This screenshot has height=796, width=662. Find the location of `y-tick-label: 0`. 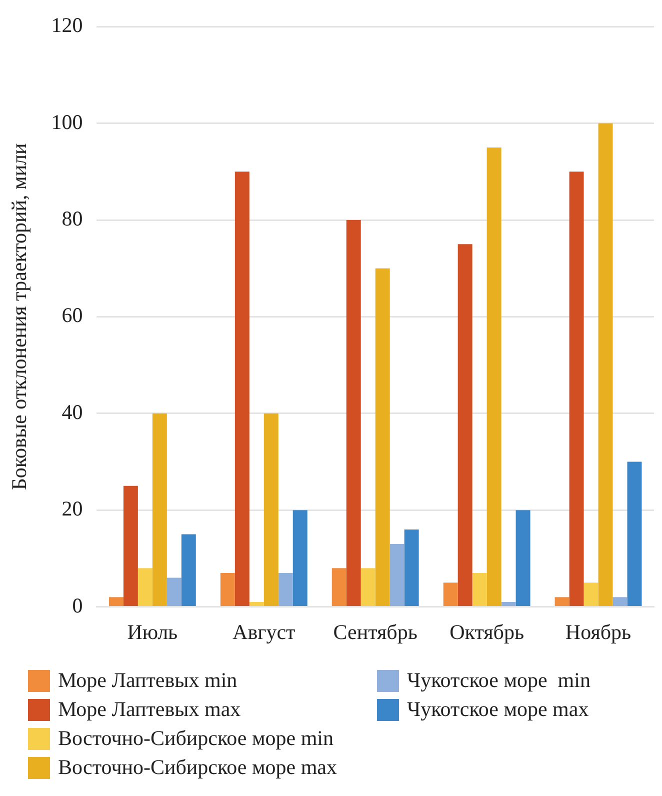

y-tick-label: 0 is located at coordinates (77, 605).